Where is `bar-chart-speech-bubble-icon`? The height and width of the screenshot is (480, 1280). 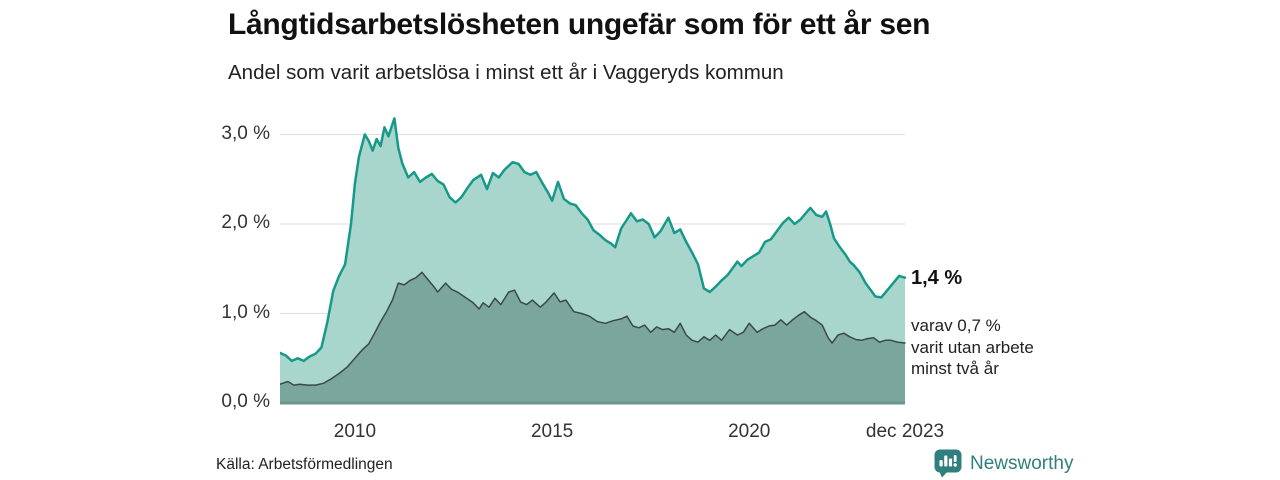
bar-chart-speech-bubble-icon is located at coordinates (948, 463).